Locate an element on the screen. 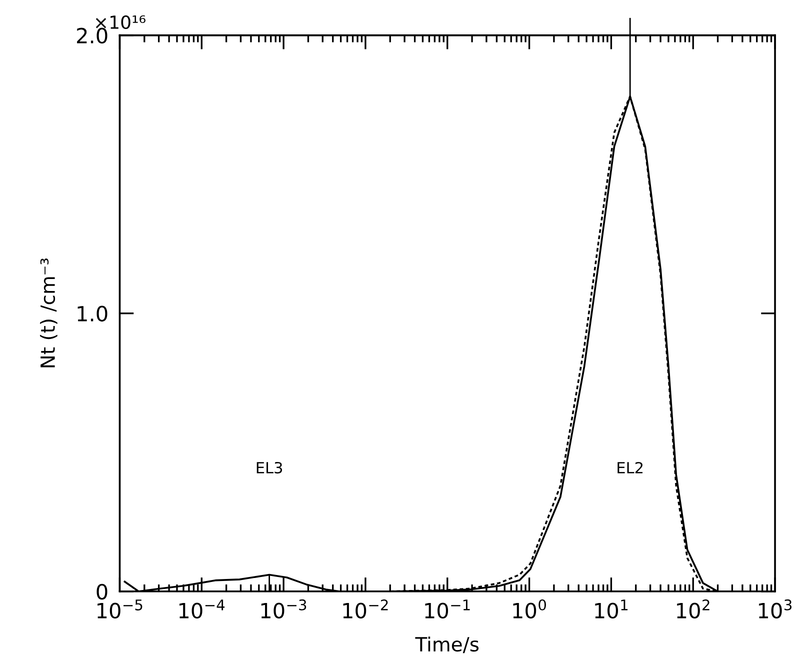 The width and height of the screenshot is (809, 666). y-tick-label: 1.0 is located at coordinates (93, 314).